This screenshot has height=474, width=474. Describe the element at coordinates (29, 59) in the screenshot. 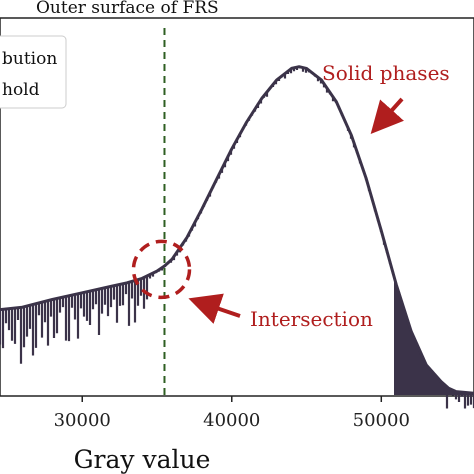

I see `legend-entry-1: bution` at that location.